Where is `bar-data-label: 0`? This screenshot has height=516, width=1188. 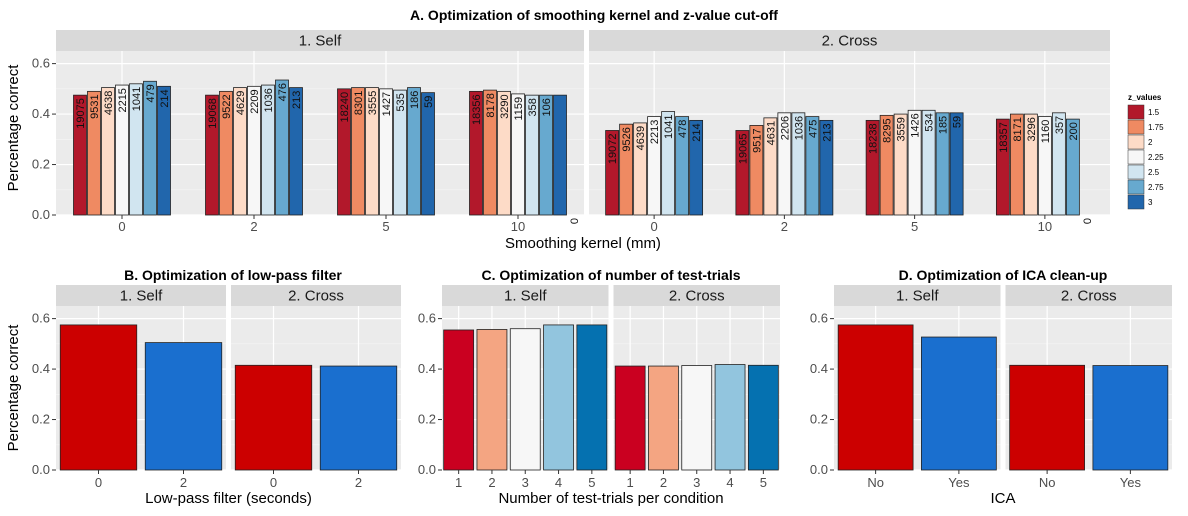
bar-data-label: 0 is located at coordinates (1088, 221).